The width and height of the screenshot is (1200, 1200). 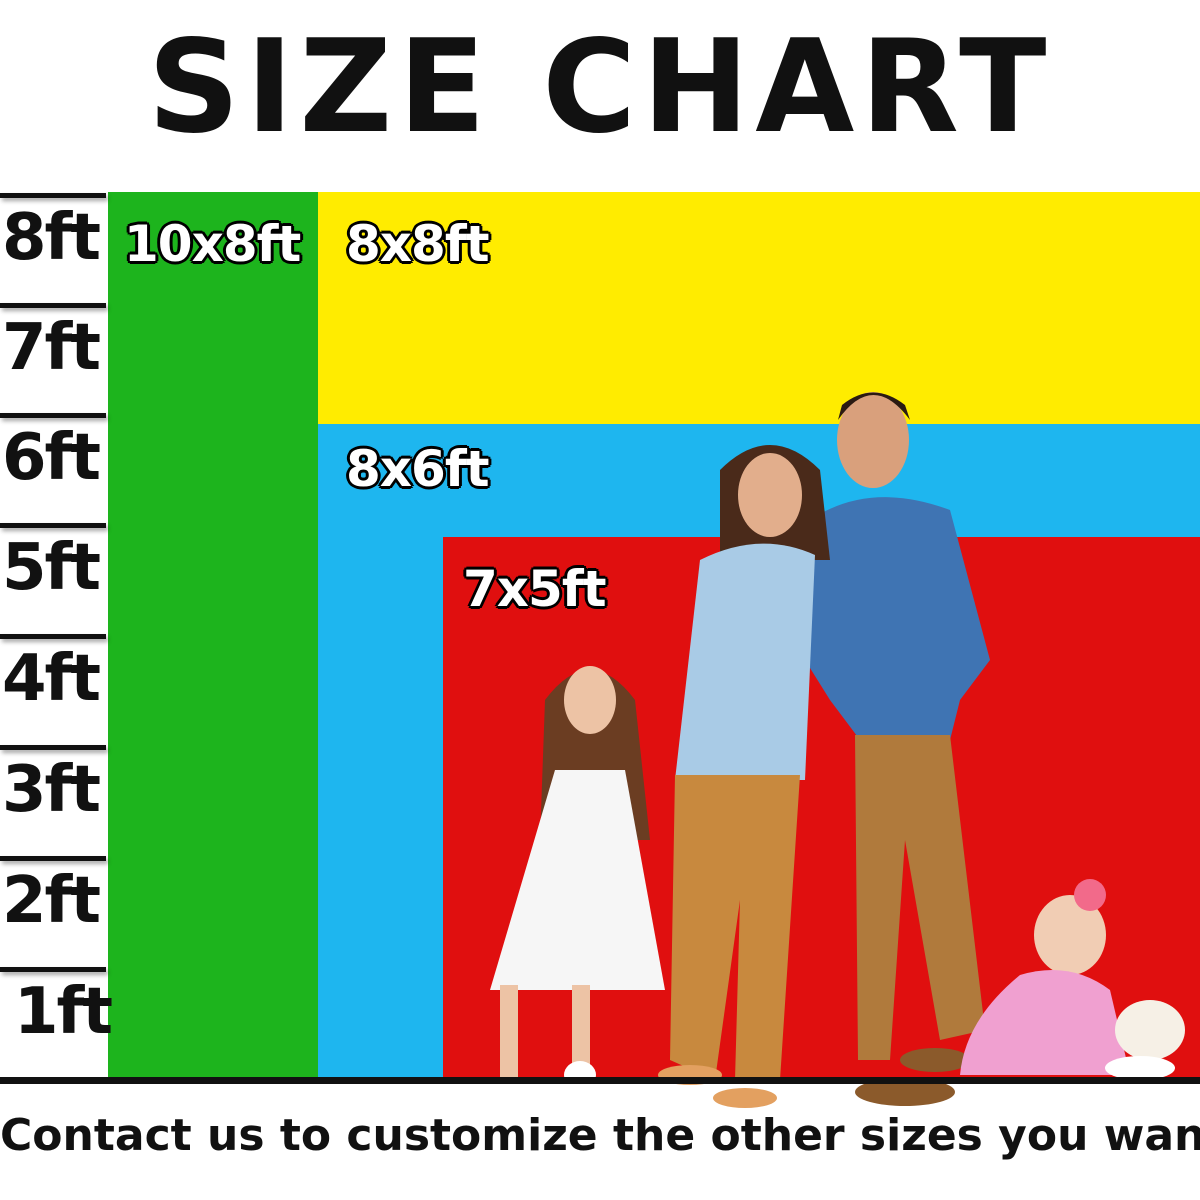 I want to click on size-label-8x6: 8x6ft, so click(x=417, y=469).